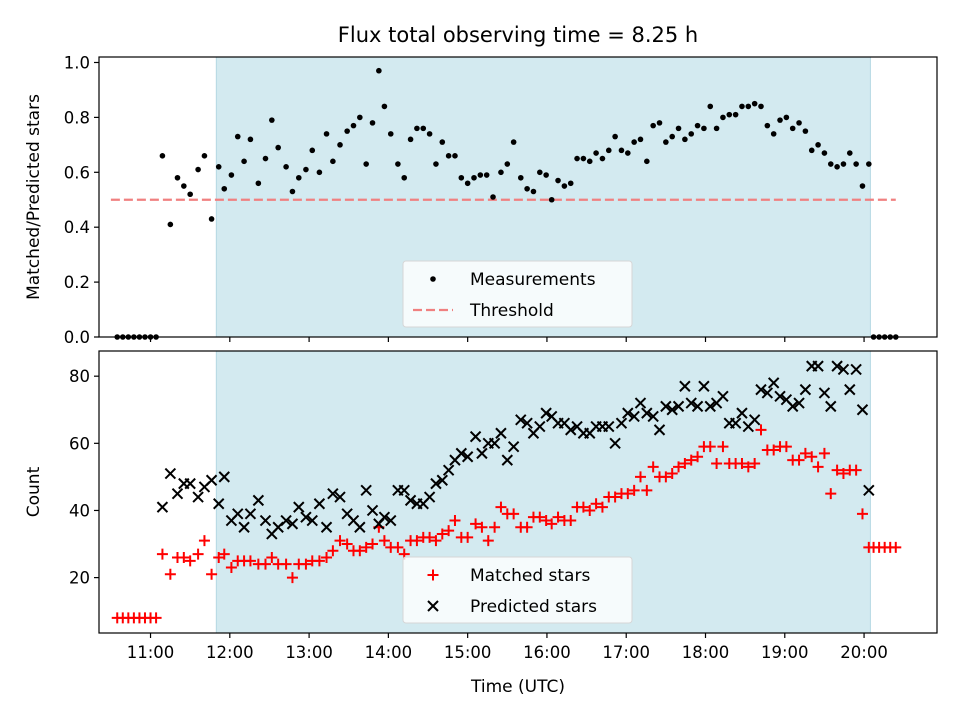 The height and width of the screenshot is (720, 960). I want to click on legend-box, so click(517, 294).